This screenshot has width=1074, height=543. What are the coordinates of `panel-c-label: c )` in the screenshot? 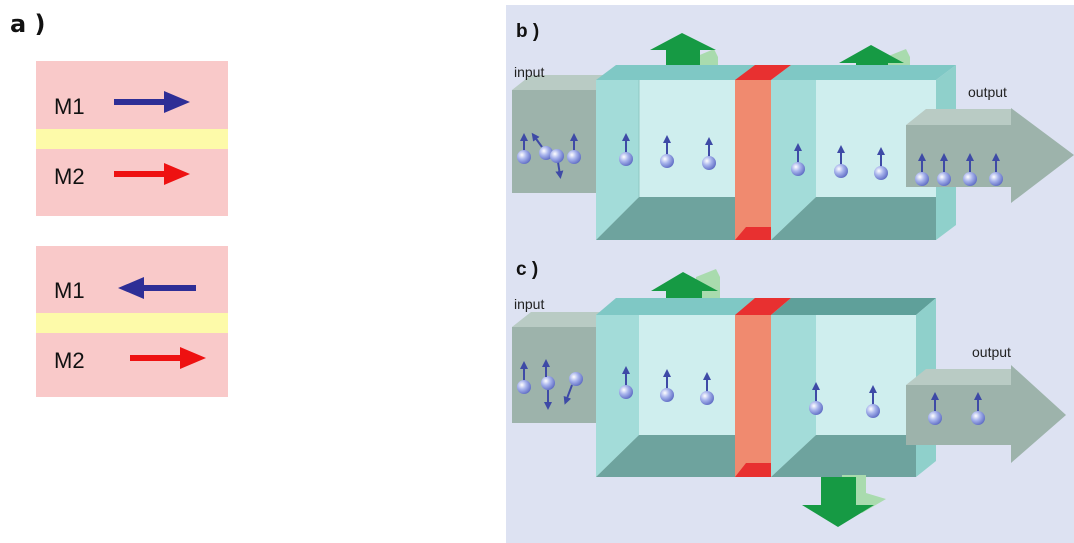 It's located at (527, 269).